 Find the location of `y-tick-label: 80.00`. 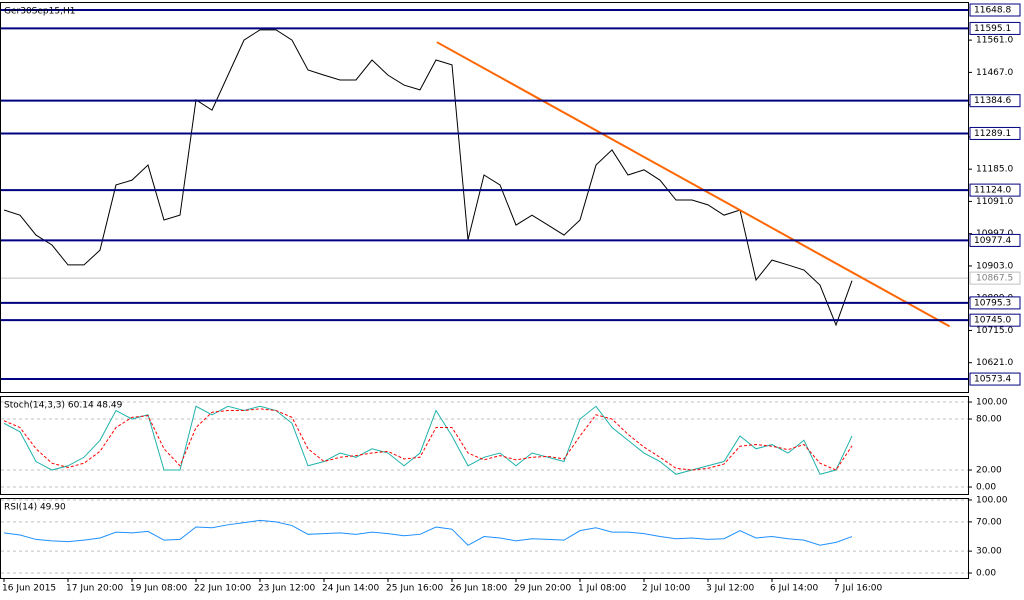

y-tick-label: 80.00 is located at coordinates (989, 420).